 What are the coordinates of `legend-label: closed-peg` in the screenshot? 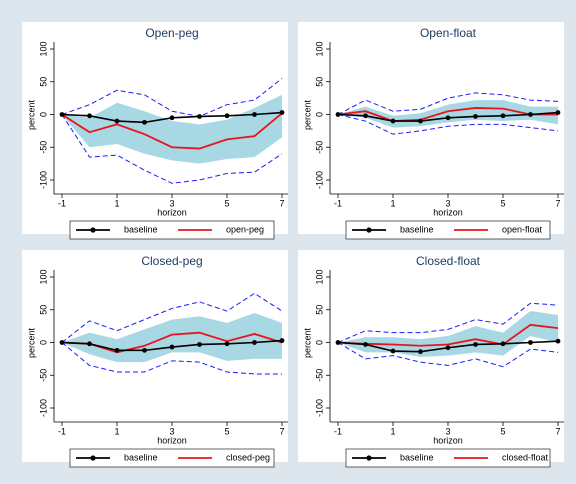 It's located at (248, 457).